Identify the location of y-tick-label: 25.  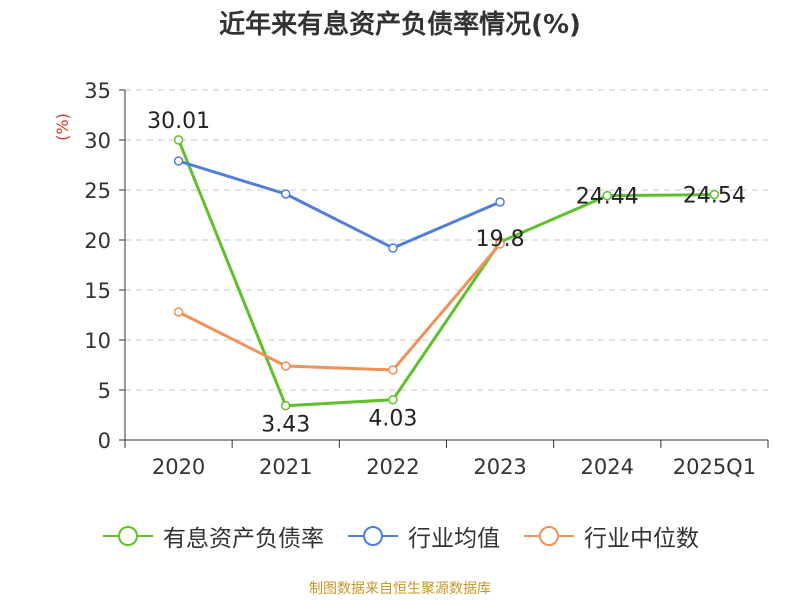
(97, 191).